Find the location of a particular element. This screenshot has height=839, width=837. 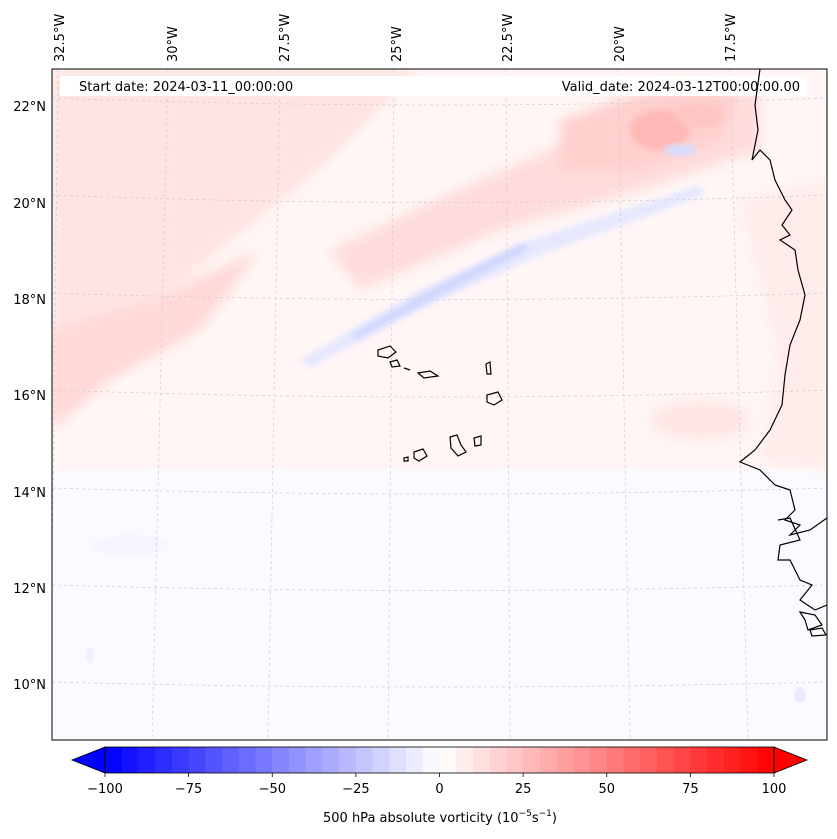

colorbar-cells is located at coordinates (440, 760).